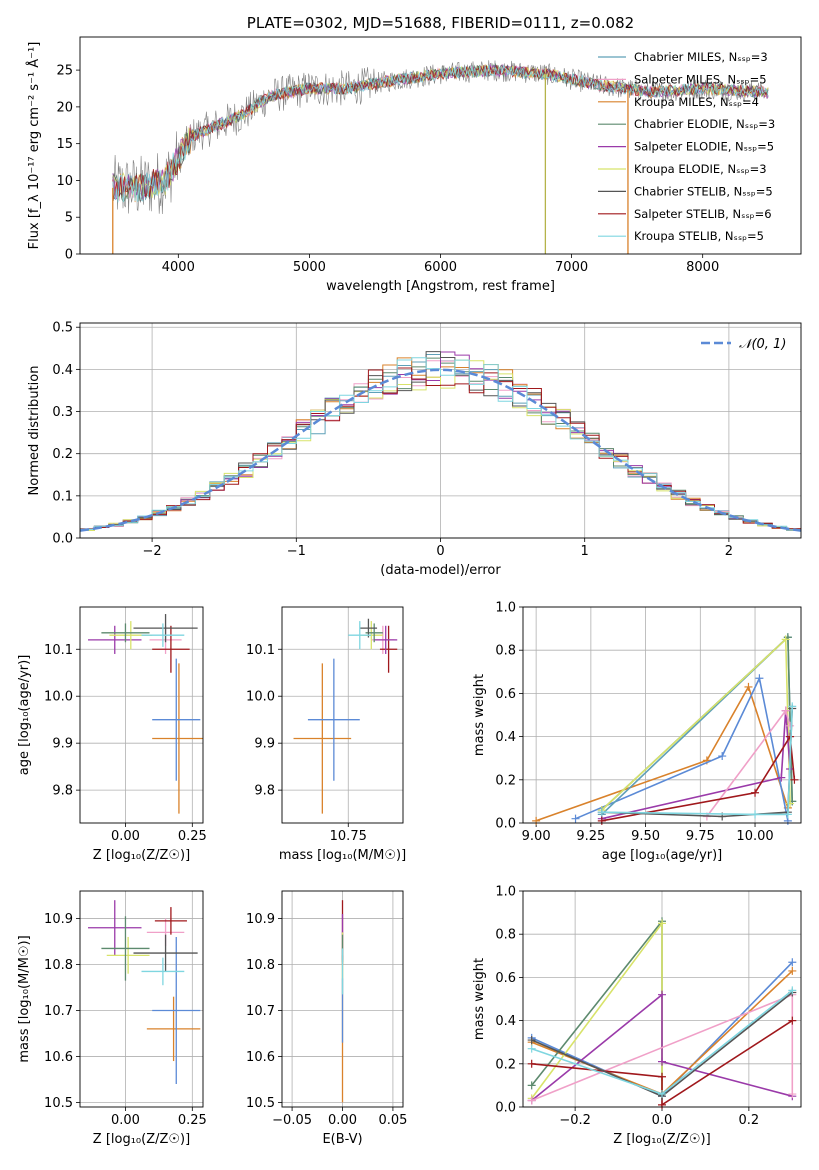 This screenshot has height=1170, width=819. Describe the element at coordinates (754, 836) in the screenshot. I see `x-tick-label: 10.00` at that location.